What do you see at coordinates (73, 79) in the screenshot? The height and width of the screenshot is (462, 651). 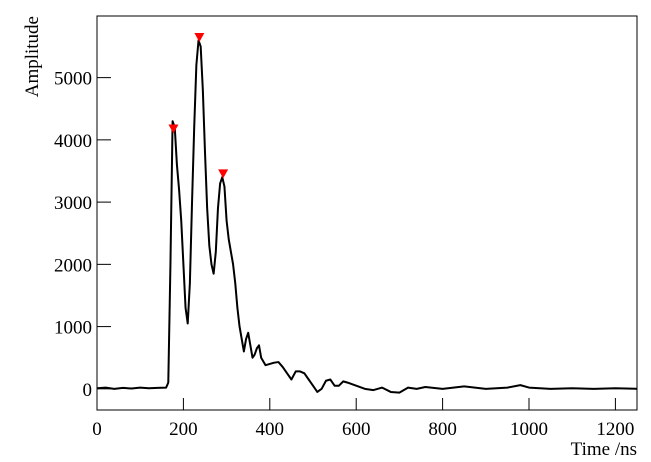 I see `y-tick-label: 5000` at bounding box center [73, 79].